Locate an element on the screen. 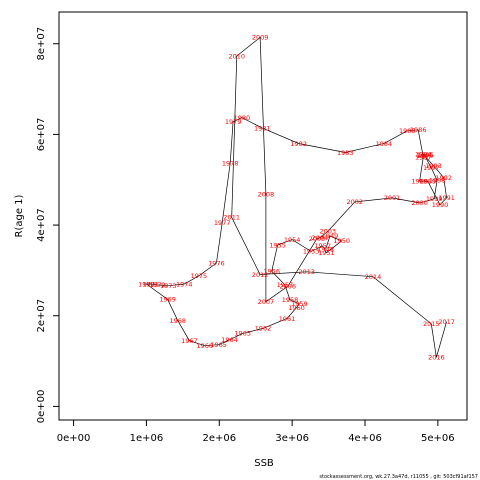 This screenshot has width=480, height=480. point-label-1997: 1997 is located at coordinates (431, 168).